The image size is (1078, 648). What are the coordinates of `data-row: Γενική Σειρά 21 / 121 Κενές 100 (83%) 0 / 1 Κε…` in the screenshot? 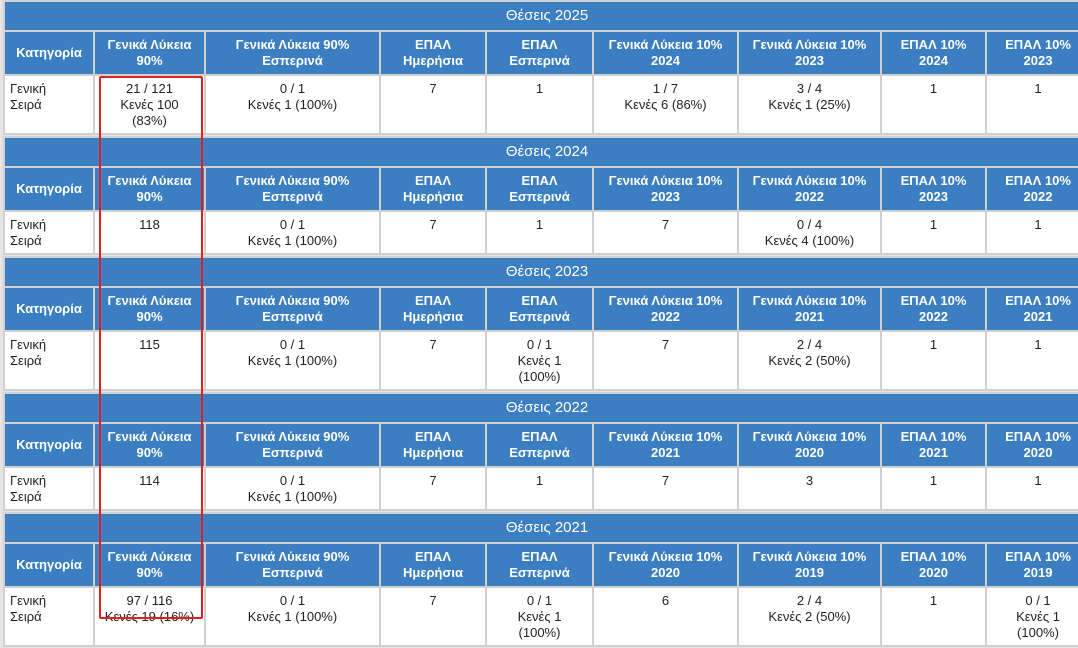 It's located at (541, 104).